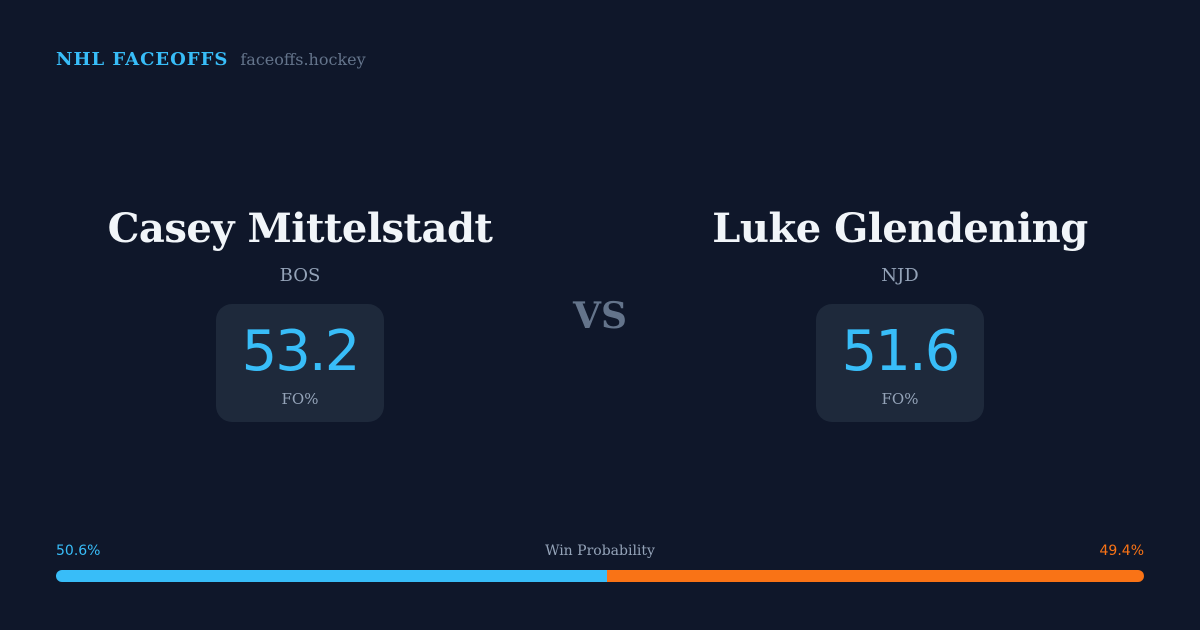 The width and height of the screenshot is (1200, 630). What do you see at coordinates (142, 59) in the screenshot?
I see `site-title: NHL FACEOFFS` at bounding box center [142, 59].